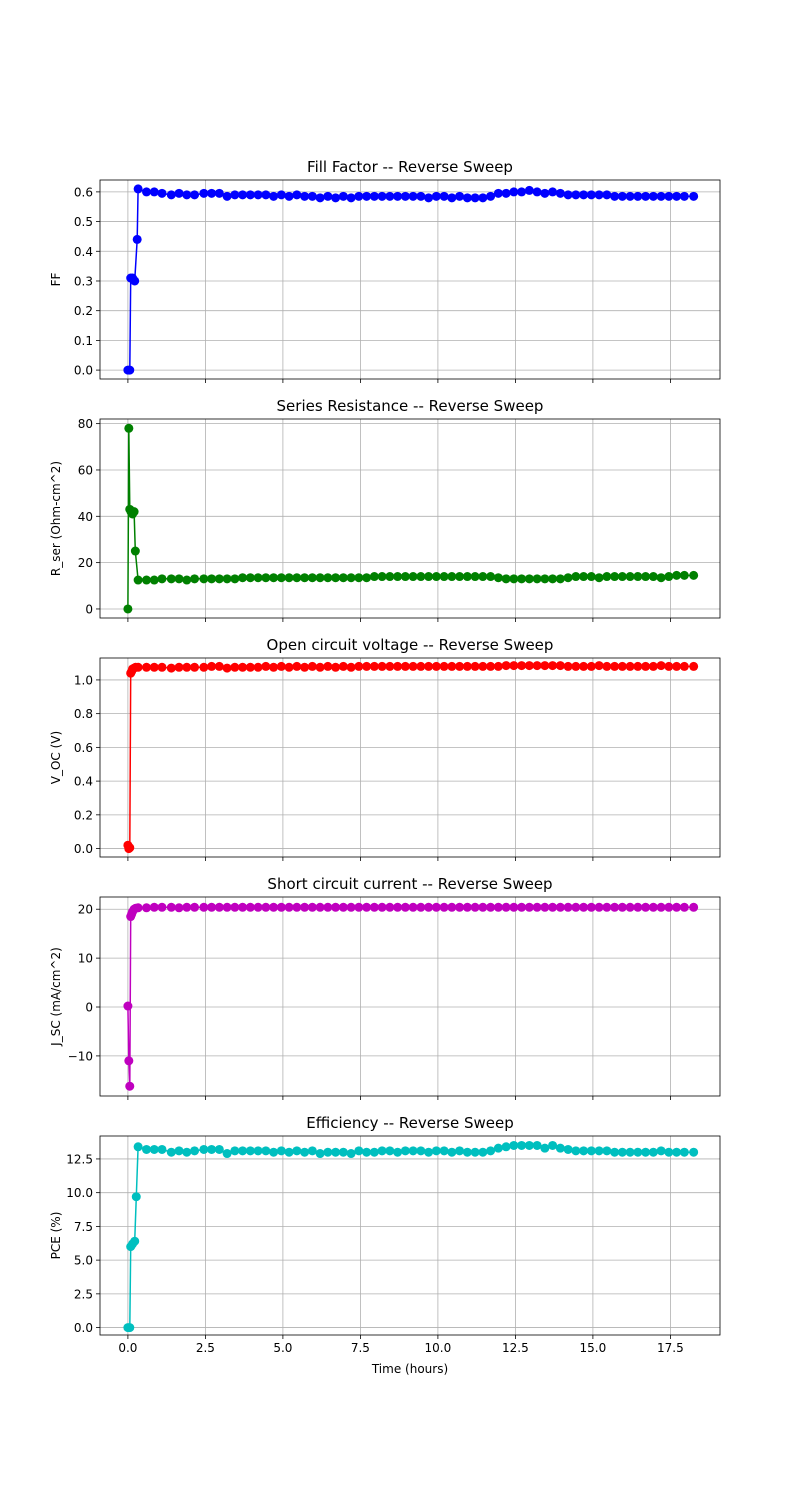  I want to click on subplot-title: Efficiency -- Reverse Sweep, so click(409, 1123).